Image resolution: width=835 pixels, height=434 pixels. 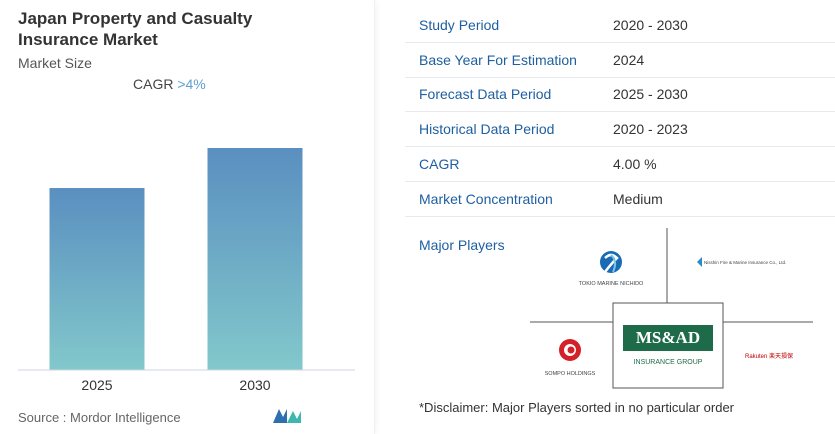 What do you see at coordinates (498, 59) in the screenshot?
I see `info-label: Base Year For Estimation` at bounding box center [498, 59].